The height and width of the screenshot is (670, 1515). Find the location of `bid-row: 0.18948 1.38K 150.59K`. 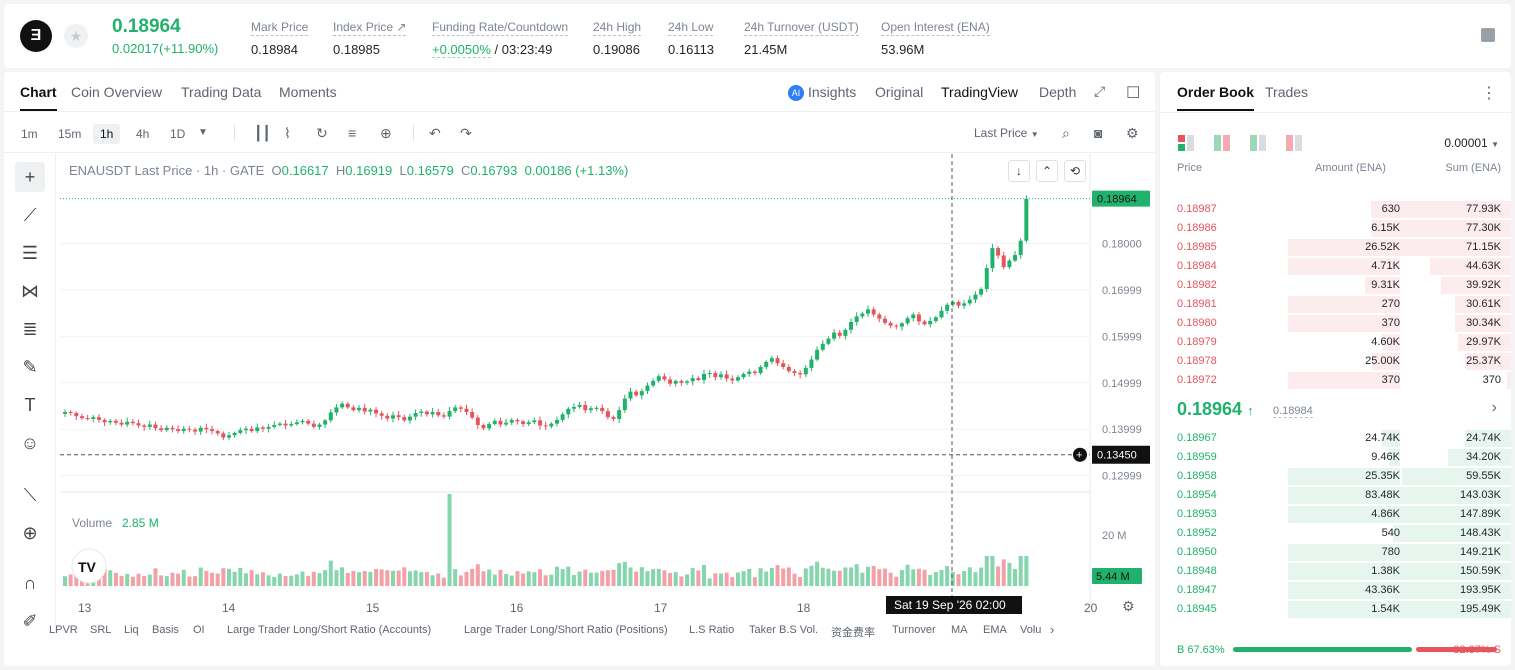

bid-row: 0.18948 1.38K 150.59K is located at coordinates (1335, 571).